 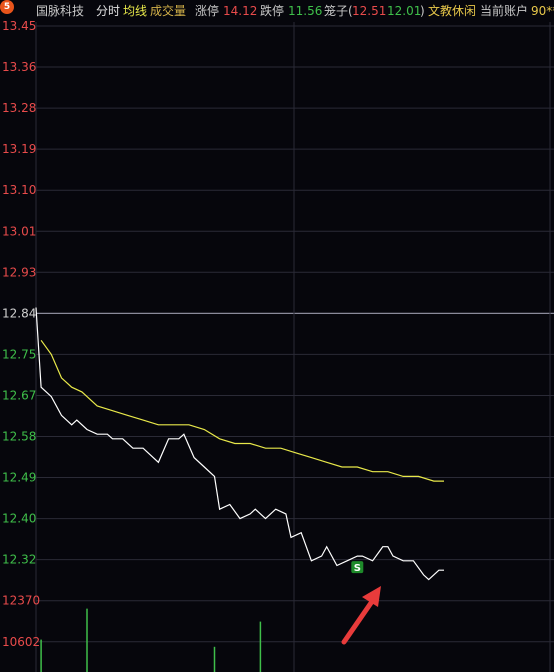 I want to click on price-cage-high: 12.51, so click(x=369, y=11).